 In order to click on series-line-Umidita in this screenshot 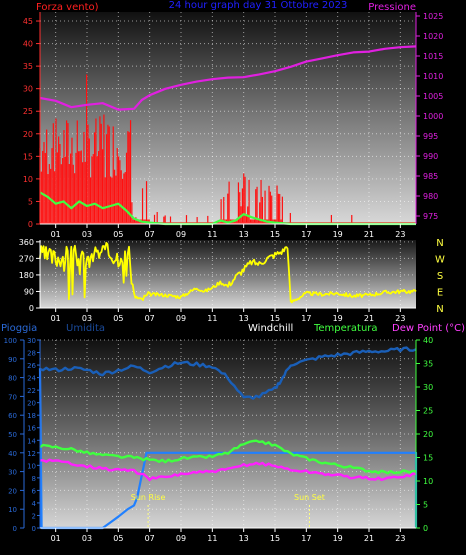, I will do `click(228, 373)`.